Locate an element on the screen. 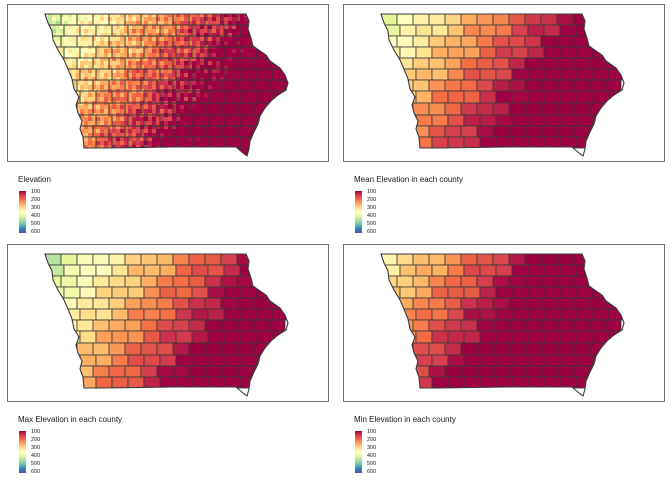  legend-tick: 300 is located at coordinates (372, 208).